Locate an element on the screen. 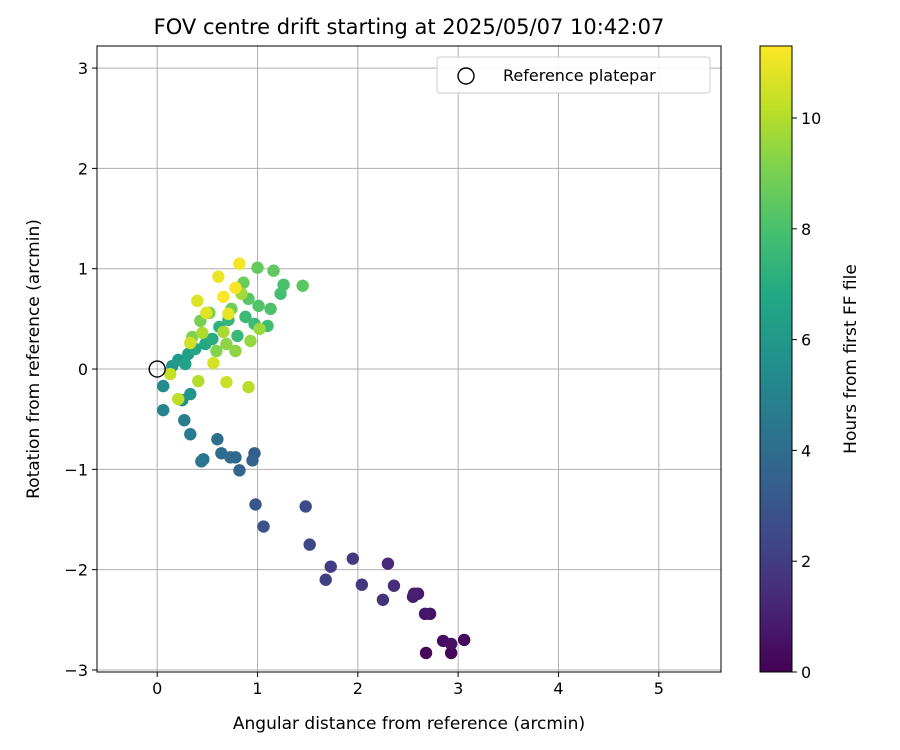 The width and height of the screenshot is (900, 750). x-tick-label: 4 is located at coordinates (558, 688).